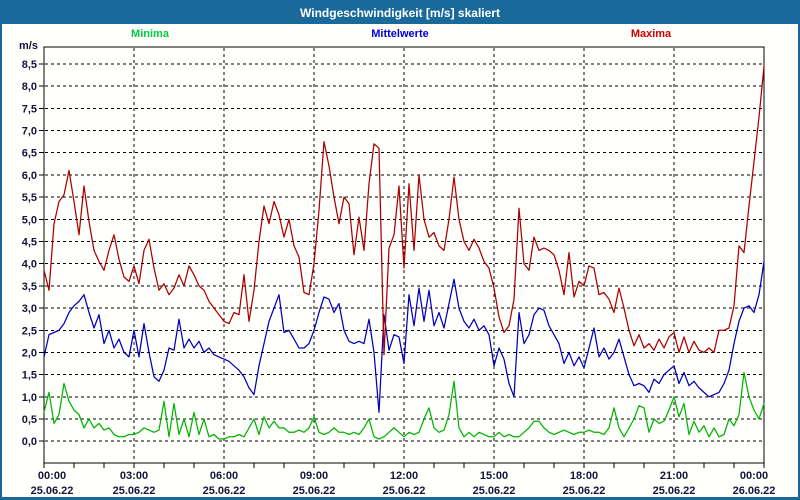 The height and width of the screenshot is (500, 800). Describe the element at coordinates (28, 46) in the screenshot. I see `y-axis-unit-label: m/s` at that location.